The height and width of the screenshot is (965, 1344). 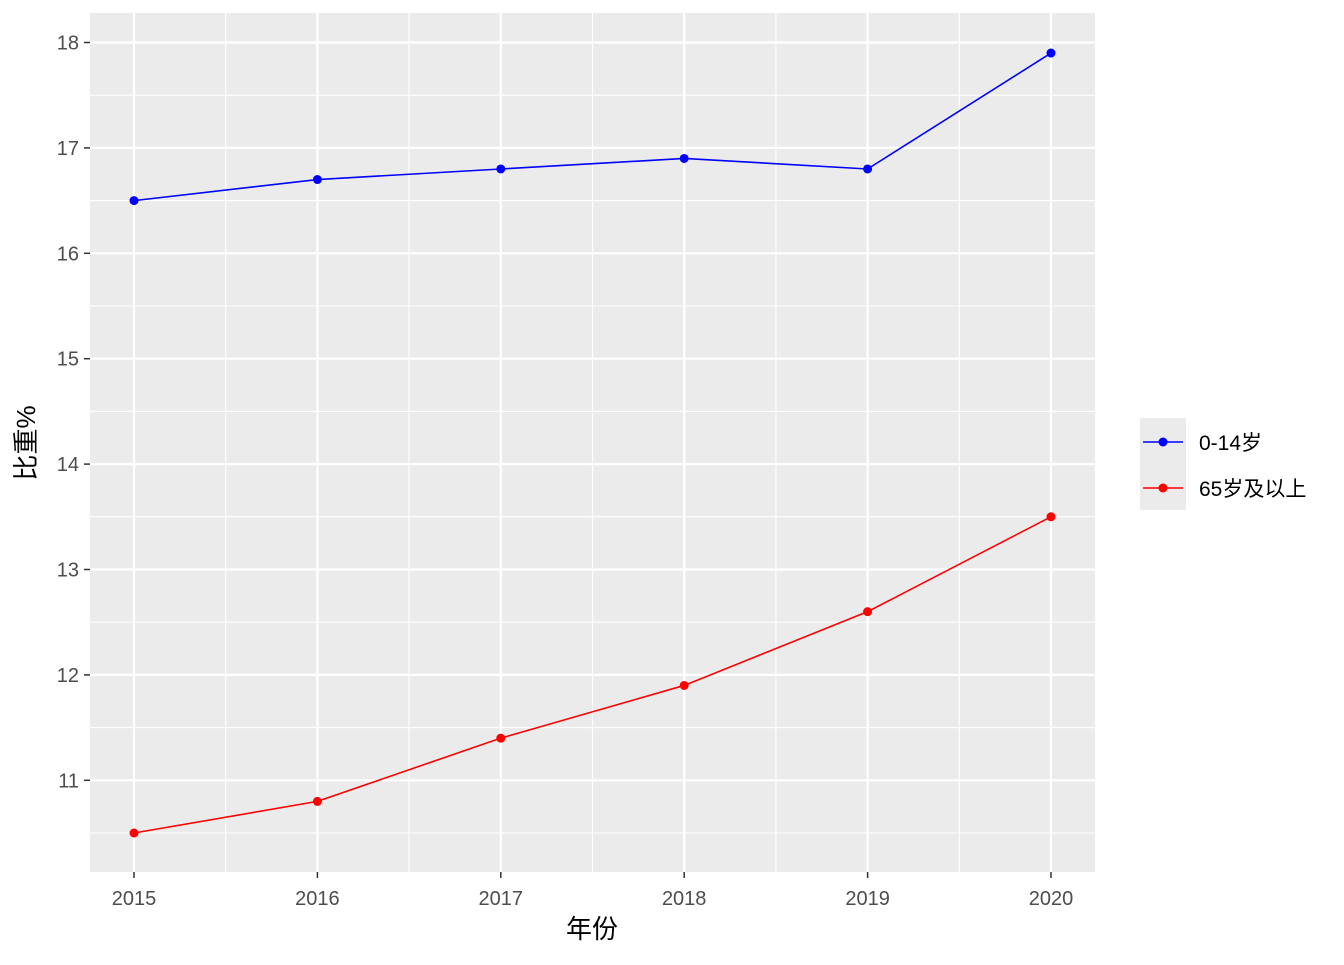 What do you see at coordinates (134, 899) in the screenshot?
I see `x-tick-label: 2015` at bounding box center [134, 899].